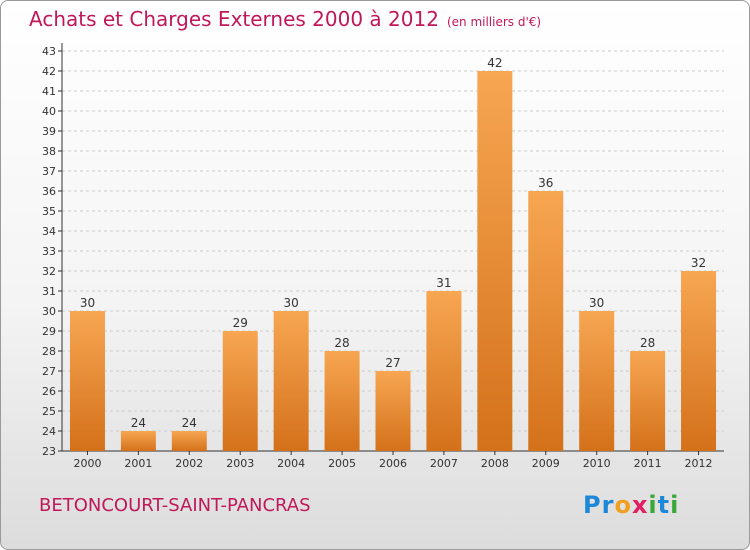  I want to click on bar-value-label: 29, so click(240, 323).